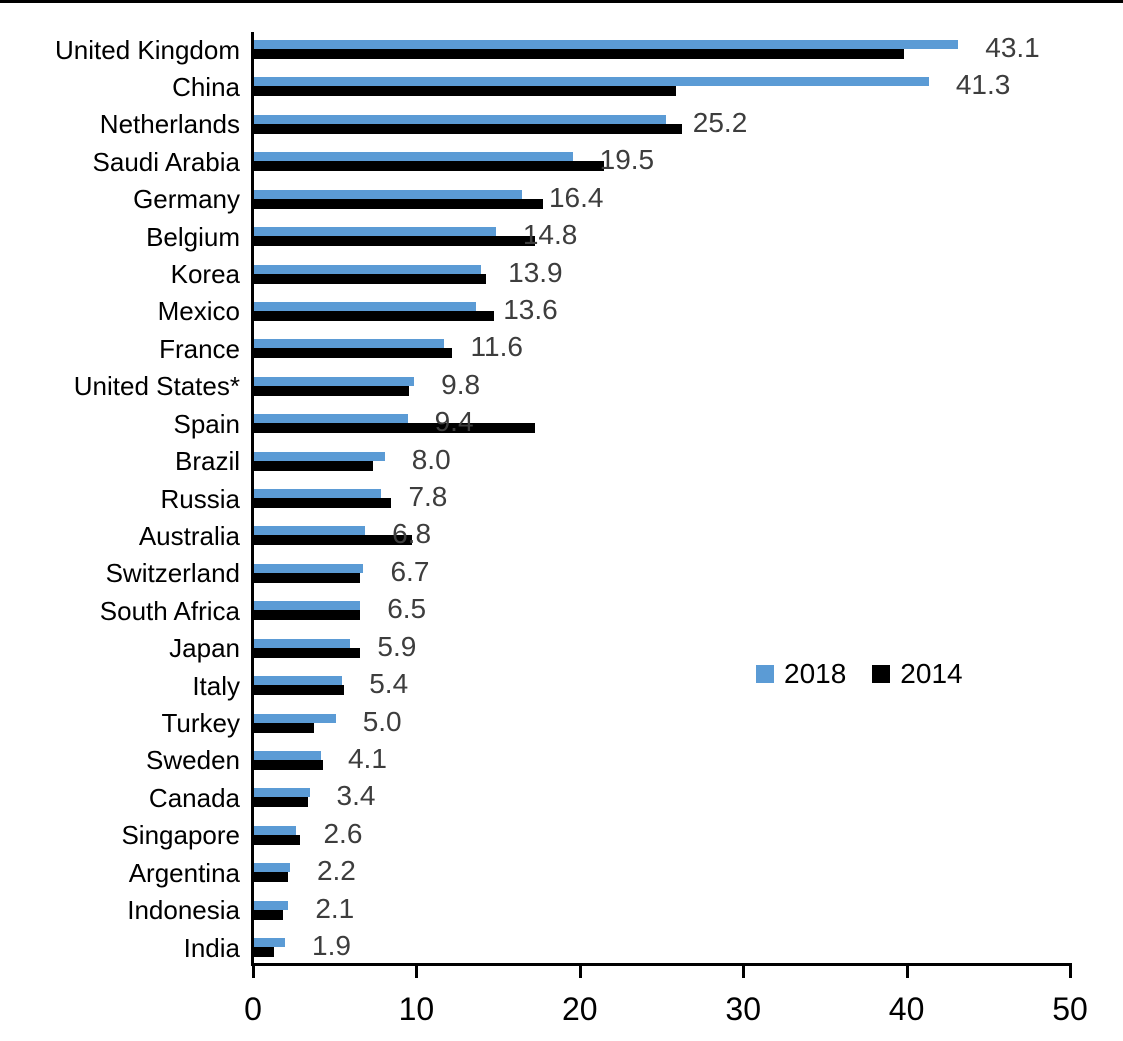 Image resolution: width=1123 pixels, height=1041 pixels. I want to click on data-label: 16.4, so click(576, 197).